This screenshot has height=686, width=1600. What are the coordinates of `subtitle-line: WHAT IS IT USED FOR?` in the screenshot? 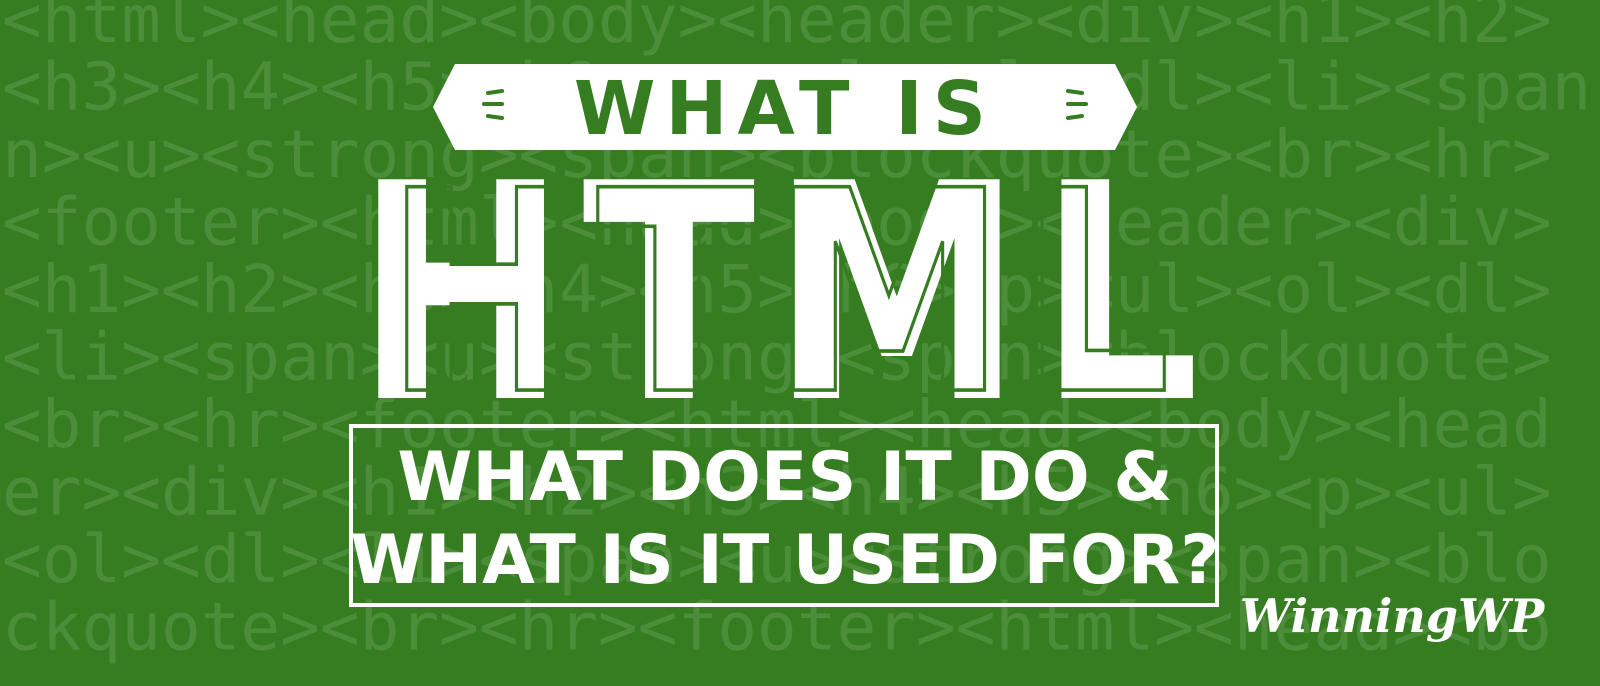 It's located at (784, 560).